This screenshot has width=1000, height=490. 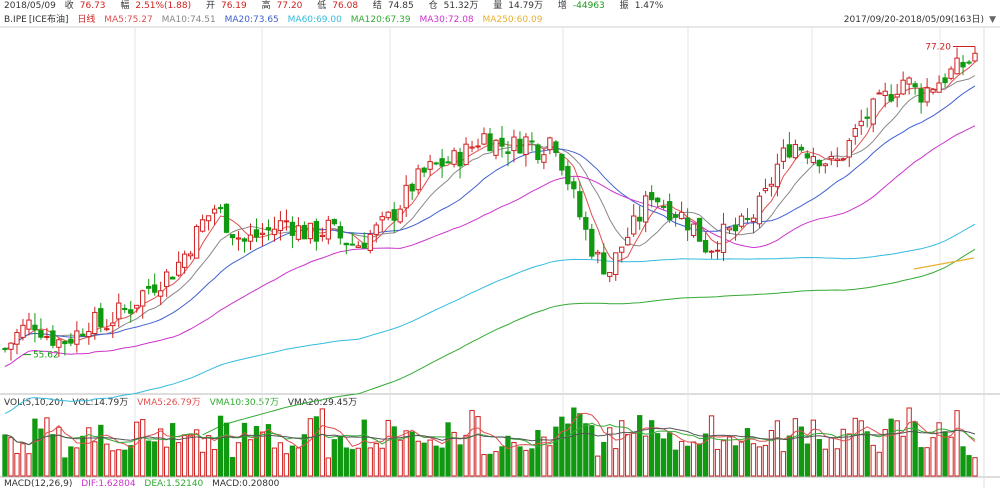 What do you see at coordinates (992, 20) in the screenshot?
I see `range-dropdown-icon: ▼` at bounding box center [992, 20].